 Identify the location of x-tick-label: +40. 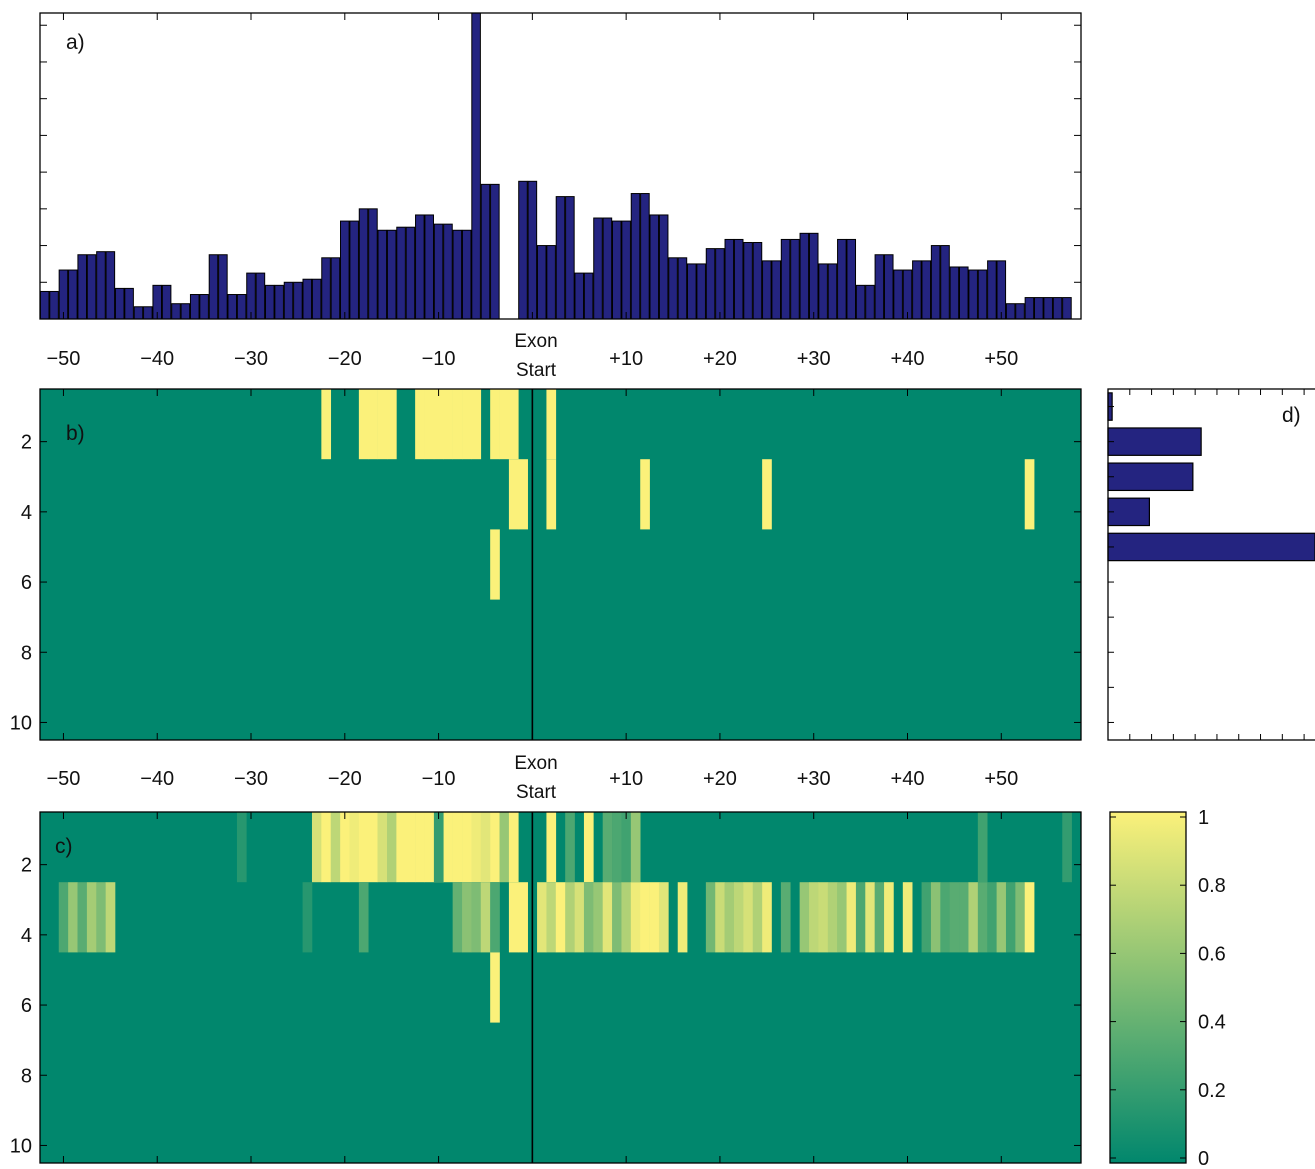
(908, 779).